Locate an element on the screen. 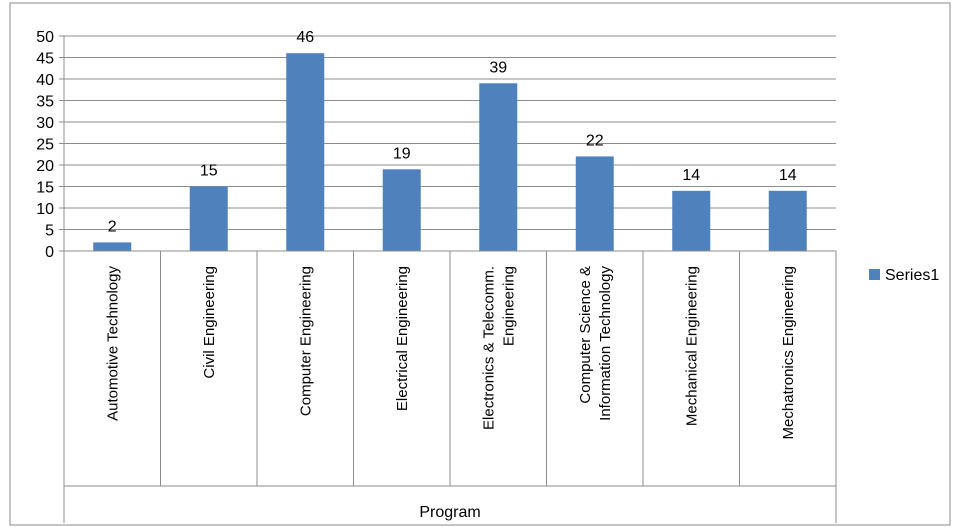  data-label-2: 46 is located at coordinates (305, 37).